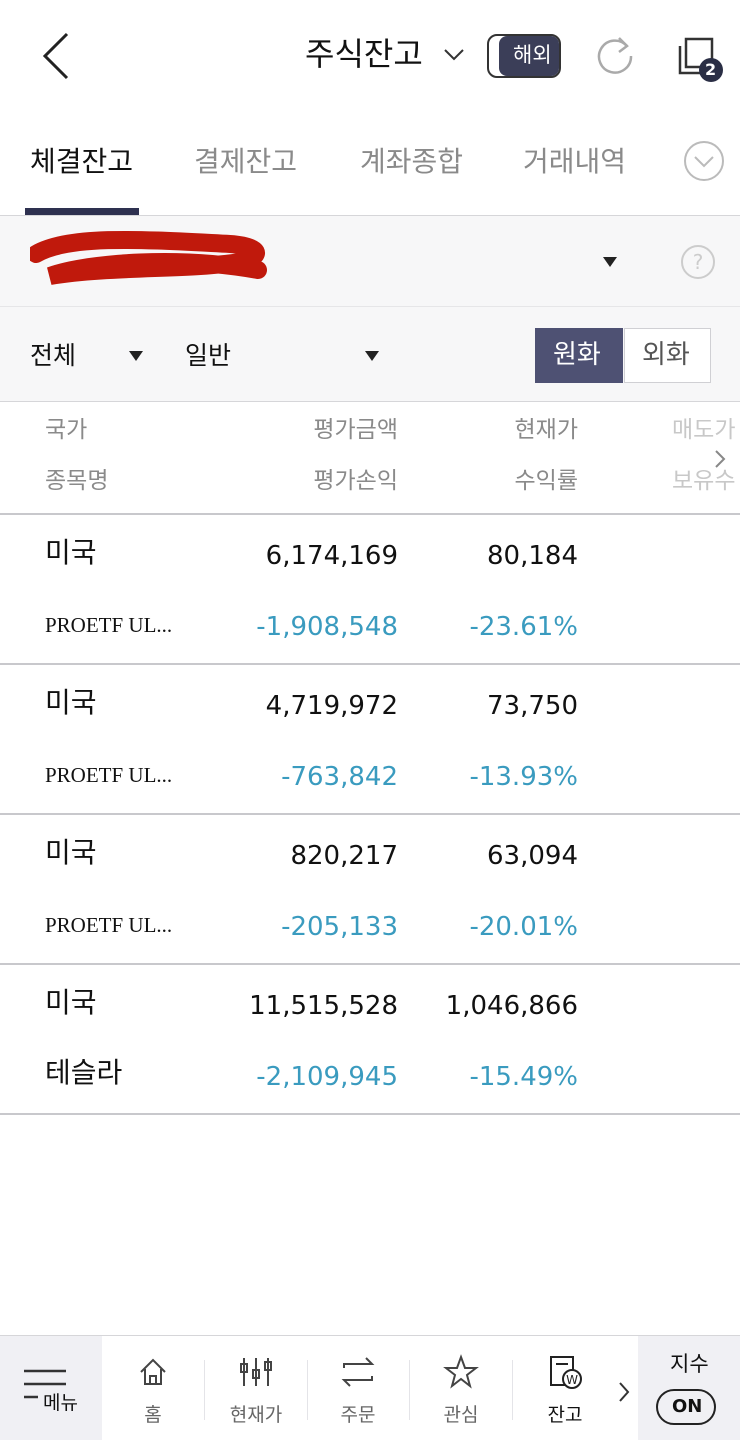  What do you see at coordinates (575, 161) in the screenshot?
I see `tab: 거래내역` at bounding box center [575, 161].